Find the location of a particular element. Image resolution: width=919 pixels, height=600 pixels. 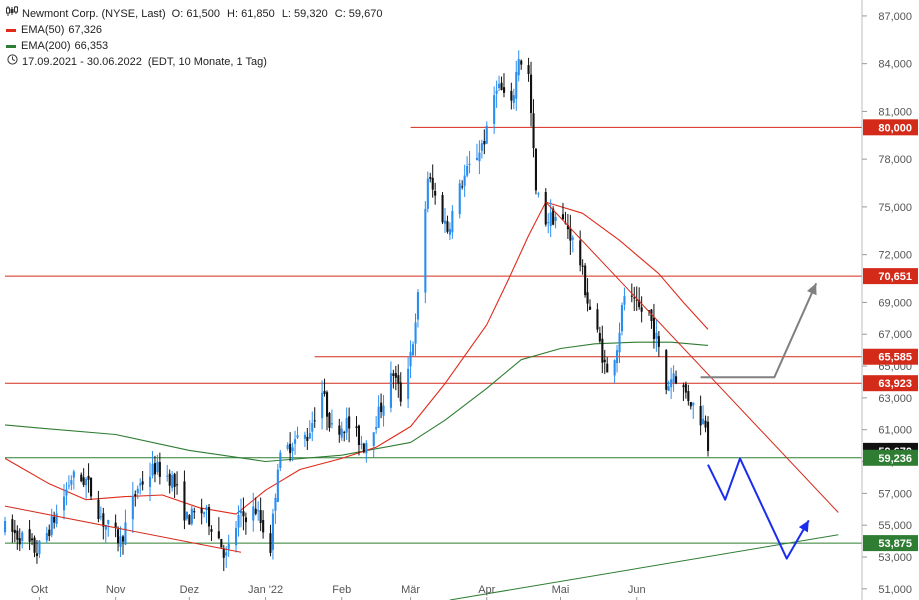

ema50-swatch is located at coordinates (11, 30).